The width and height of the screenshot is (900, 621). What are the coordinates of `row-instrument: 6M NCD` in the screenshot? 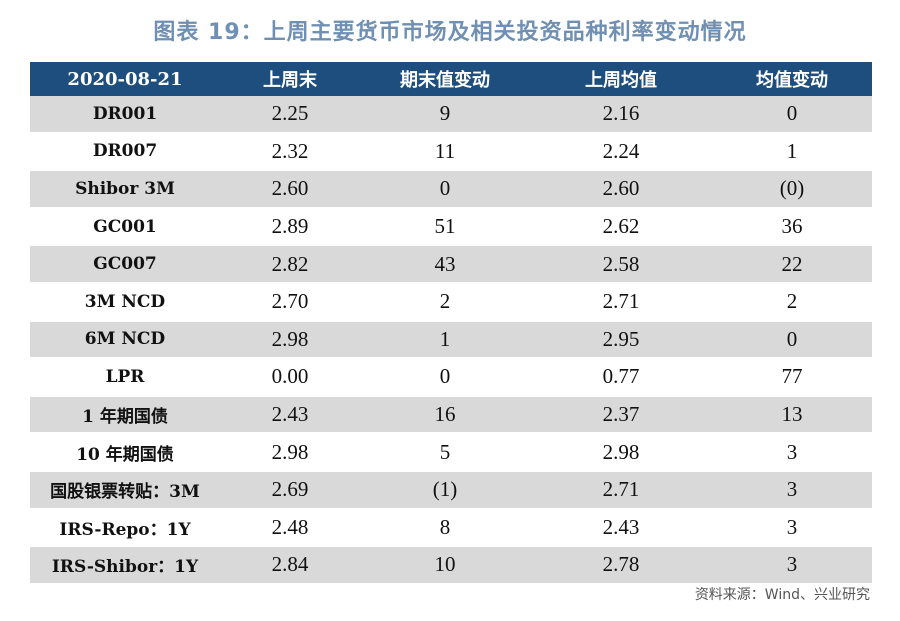 It's located at (125, 339).